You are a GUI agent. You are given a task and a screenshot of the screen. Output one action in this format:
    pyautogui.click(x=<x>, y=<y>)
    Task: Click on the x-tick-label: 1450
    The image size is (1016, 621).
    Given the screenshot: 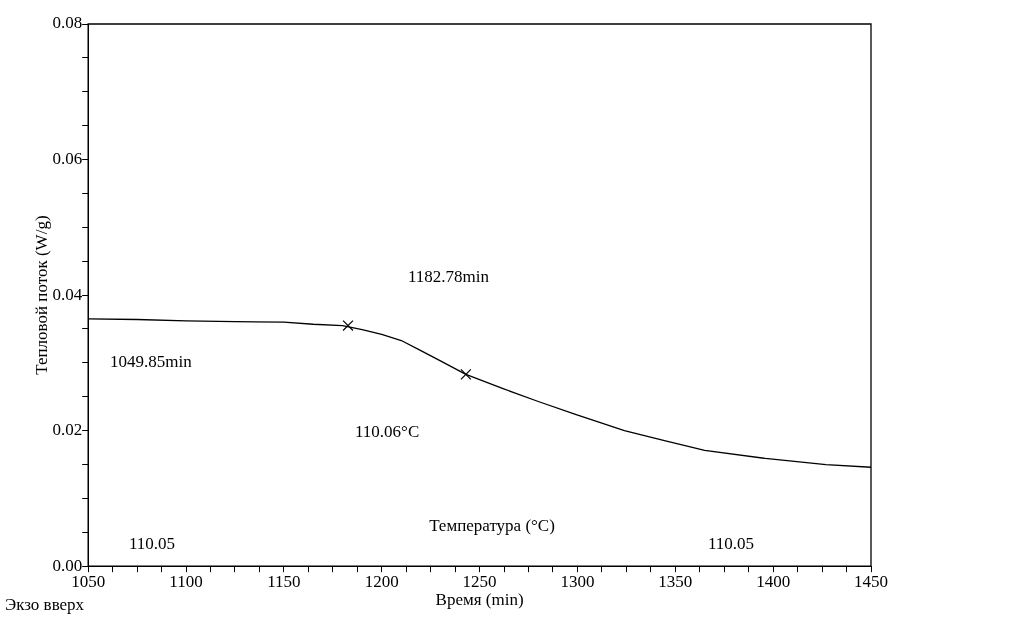 What is the action you would take?
    pyautogui.click(x=871, y=581)
    